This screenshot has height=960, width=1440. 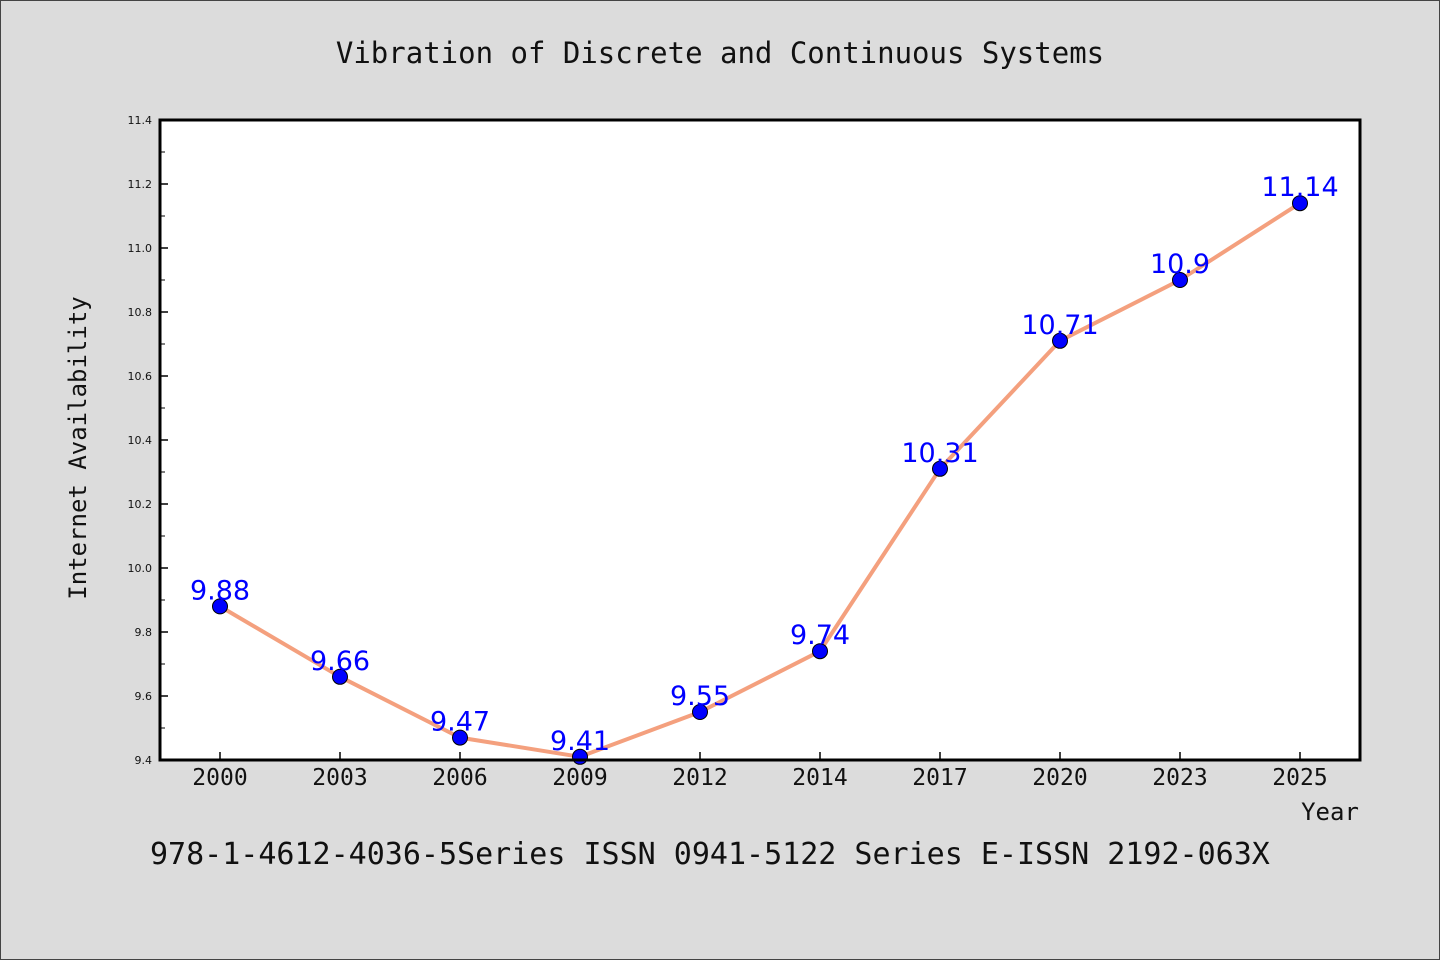 I want to click on x-tick-label: 2000, so click(x=219, y=778).